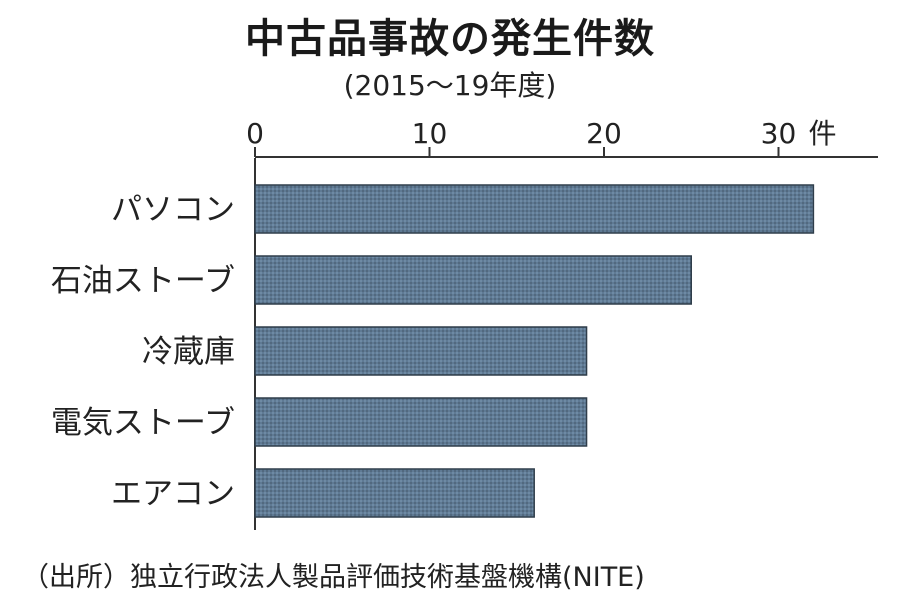  What do you see at coordinates (450, 39) in the screenshot?
I see `chart-title: 中古品事故の発生件数` at bounding box center [450, 39].